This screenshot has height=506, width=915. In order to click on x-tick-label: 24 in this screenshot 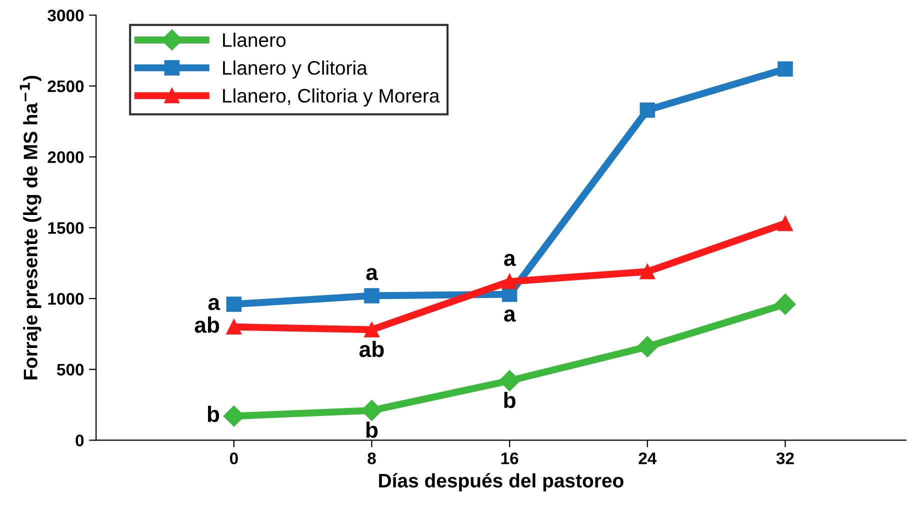, I will do `click(647, 458)`.